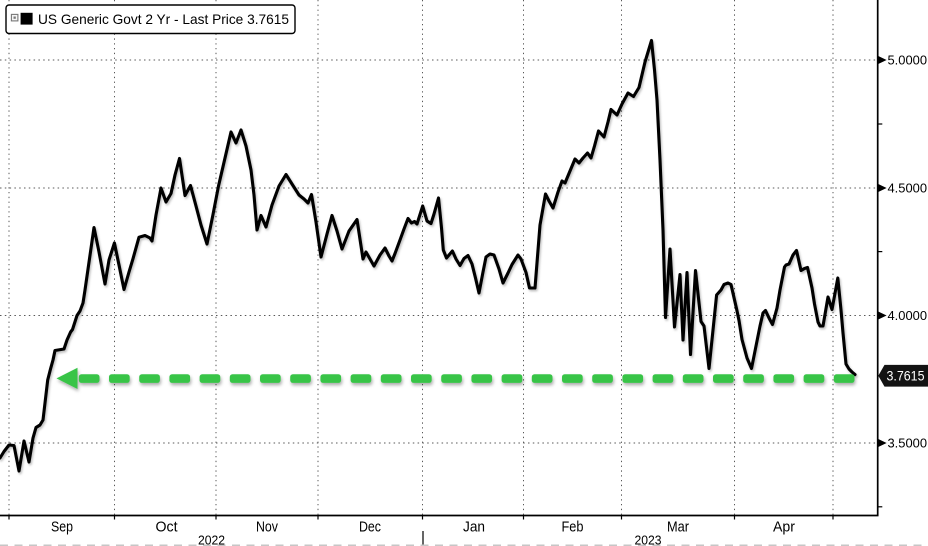 The width and height of the screenshot is (928, 546). Describe the element at coordinates (906, 376) in the screenshot. I see `svg-text: 3.7615` at that location.